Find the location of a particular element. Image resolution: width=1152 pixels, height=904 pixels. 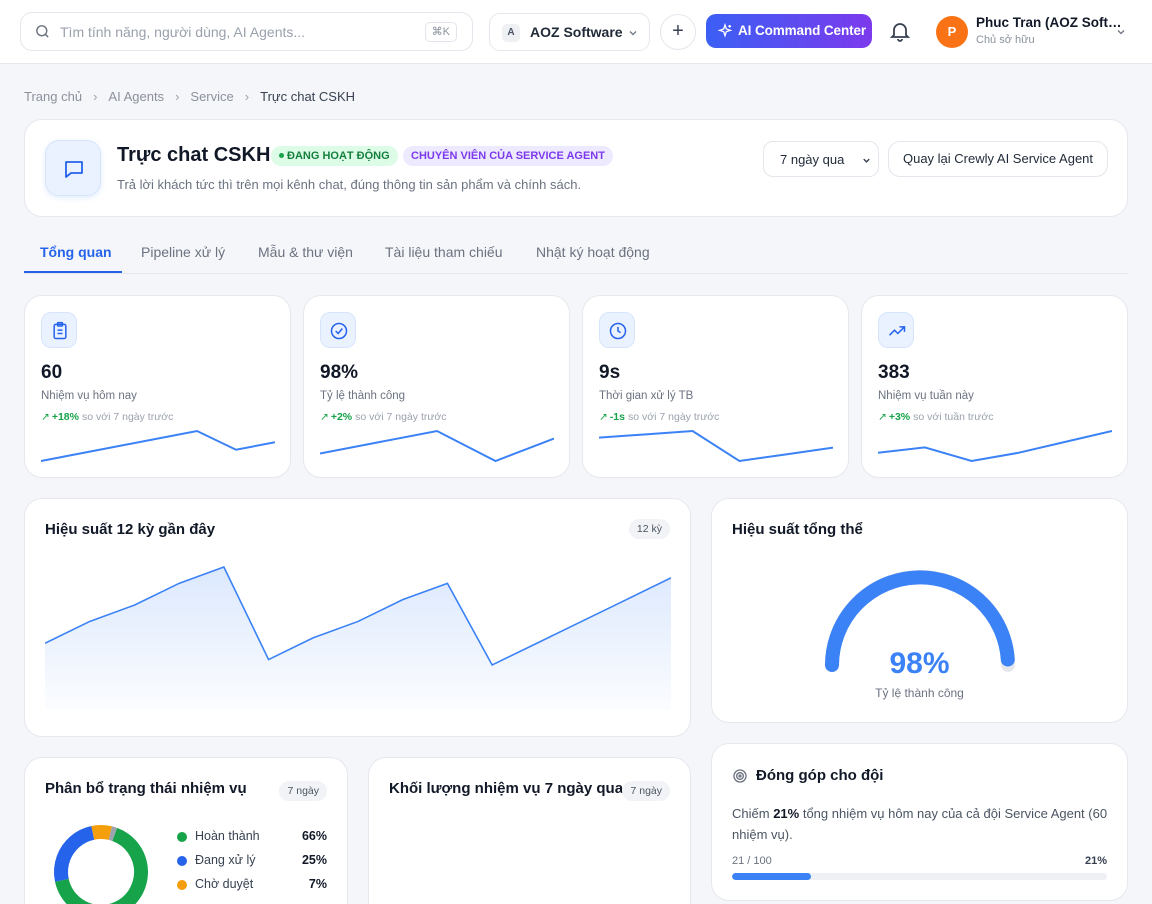

search-icon is located at coordinates (42, 31).